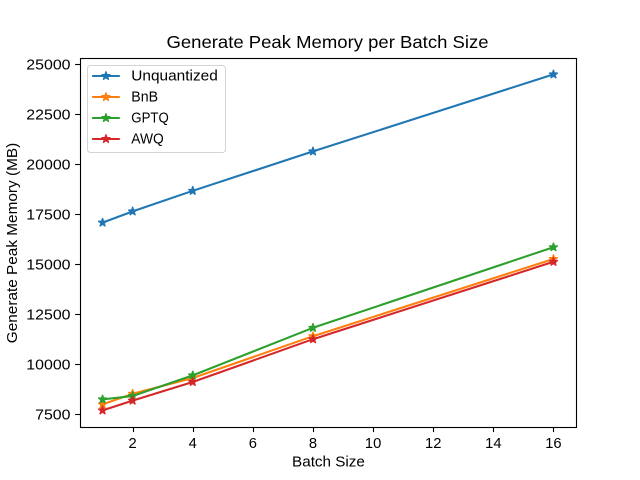 This screenshot has width=640, height=480. What do you see at coordinates (144, 98) in the screenshot?
I see `svg-text: BnB` at bounding box center [144, 98].